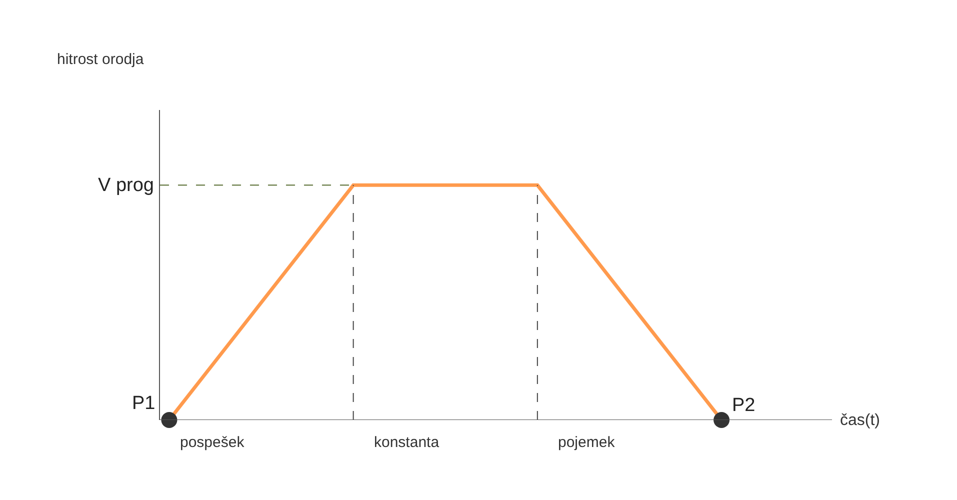 This screenshot has width=957, height=500. I want to click on text: pospešek, so click(212, 442).